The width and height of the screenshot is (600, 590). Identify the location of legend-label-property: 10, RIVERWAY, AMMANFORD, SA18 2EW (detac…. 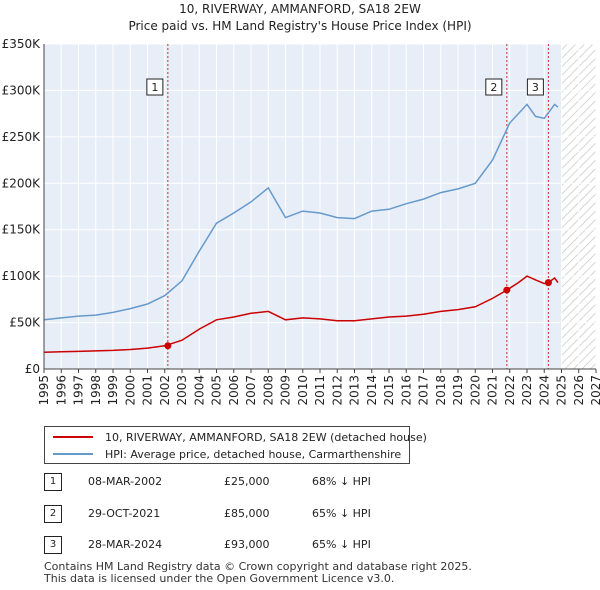
(266, 437).